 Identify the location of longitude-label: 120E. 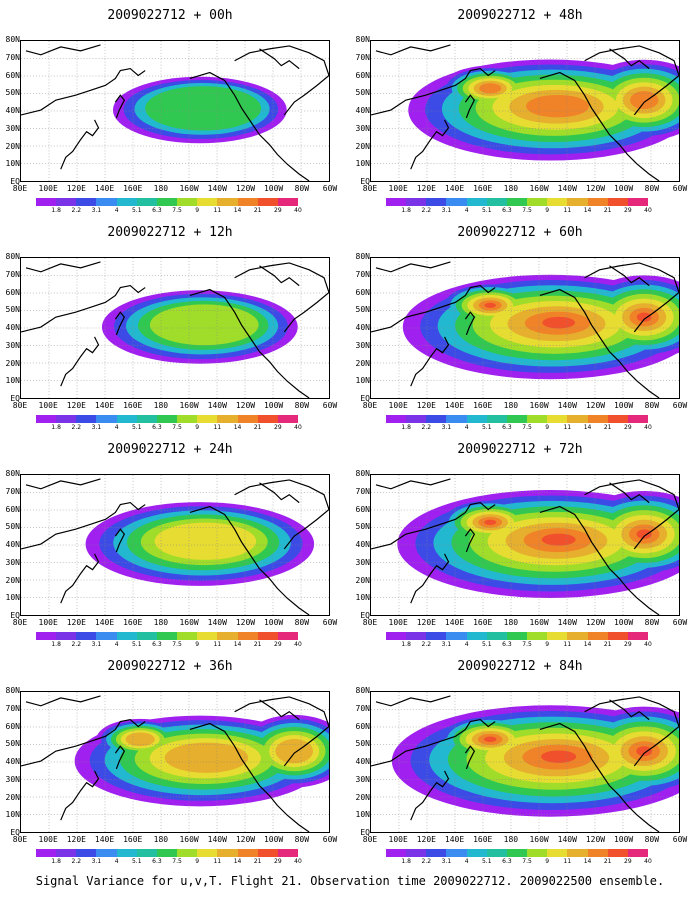
(76, 839).